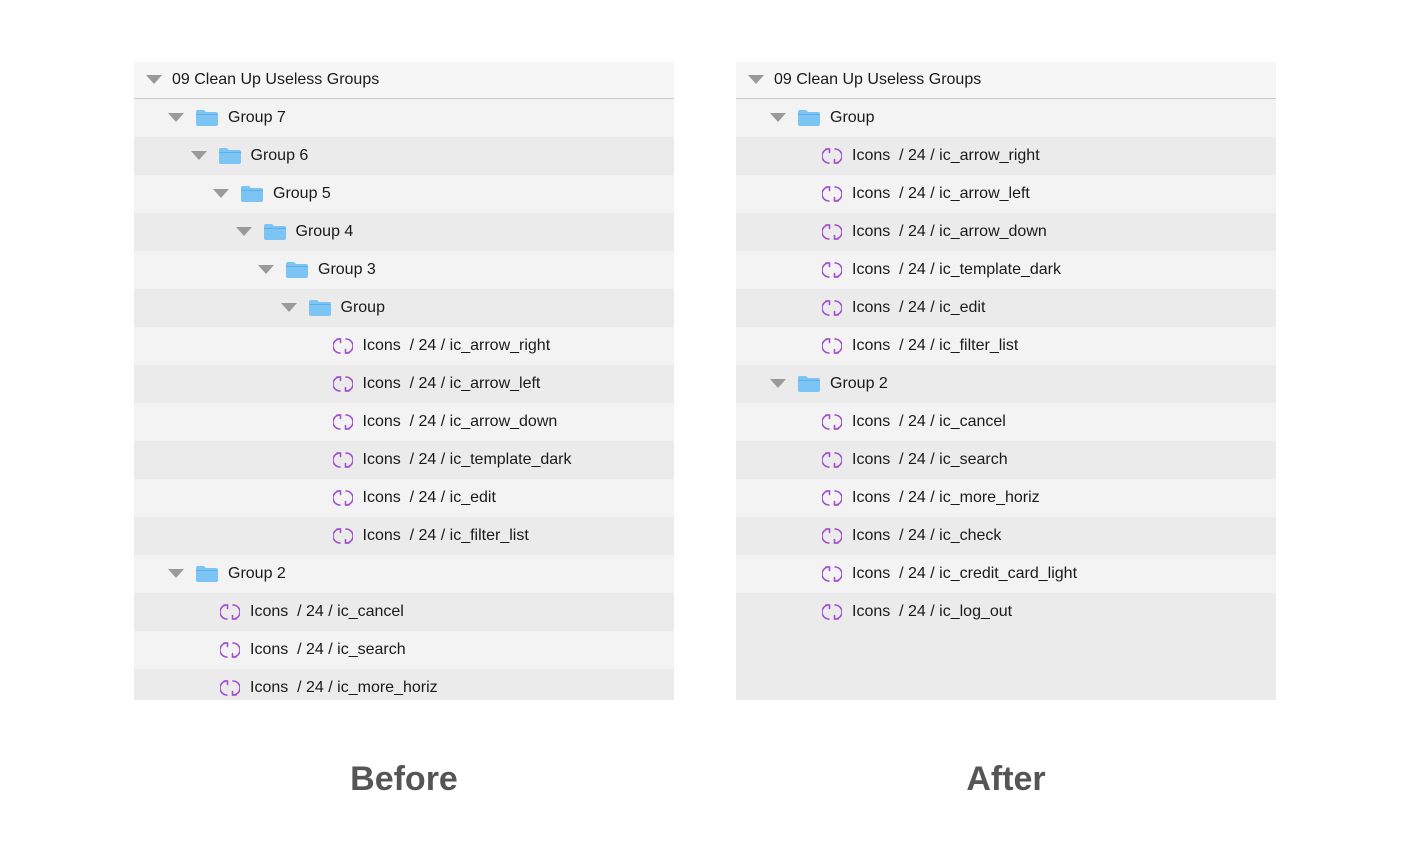 This screenshot has height=864, width=1410. Describe the element at coordinates (404, 232) in the screenshot. I see `layer-row-group: Group 4` at that location.